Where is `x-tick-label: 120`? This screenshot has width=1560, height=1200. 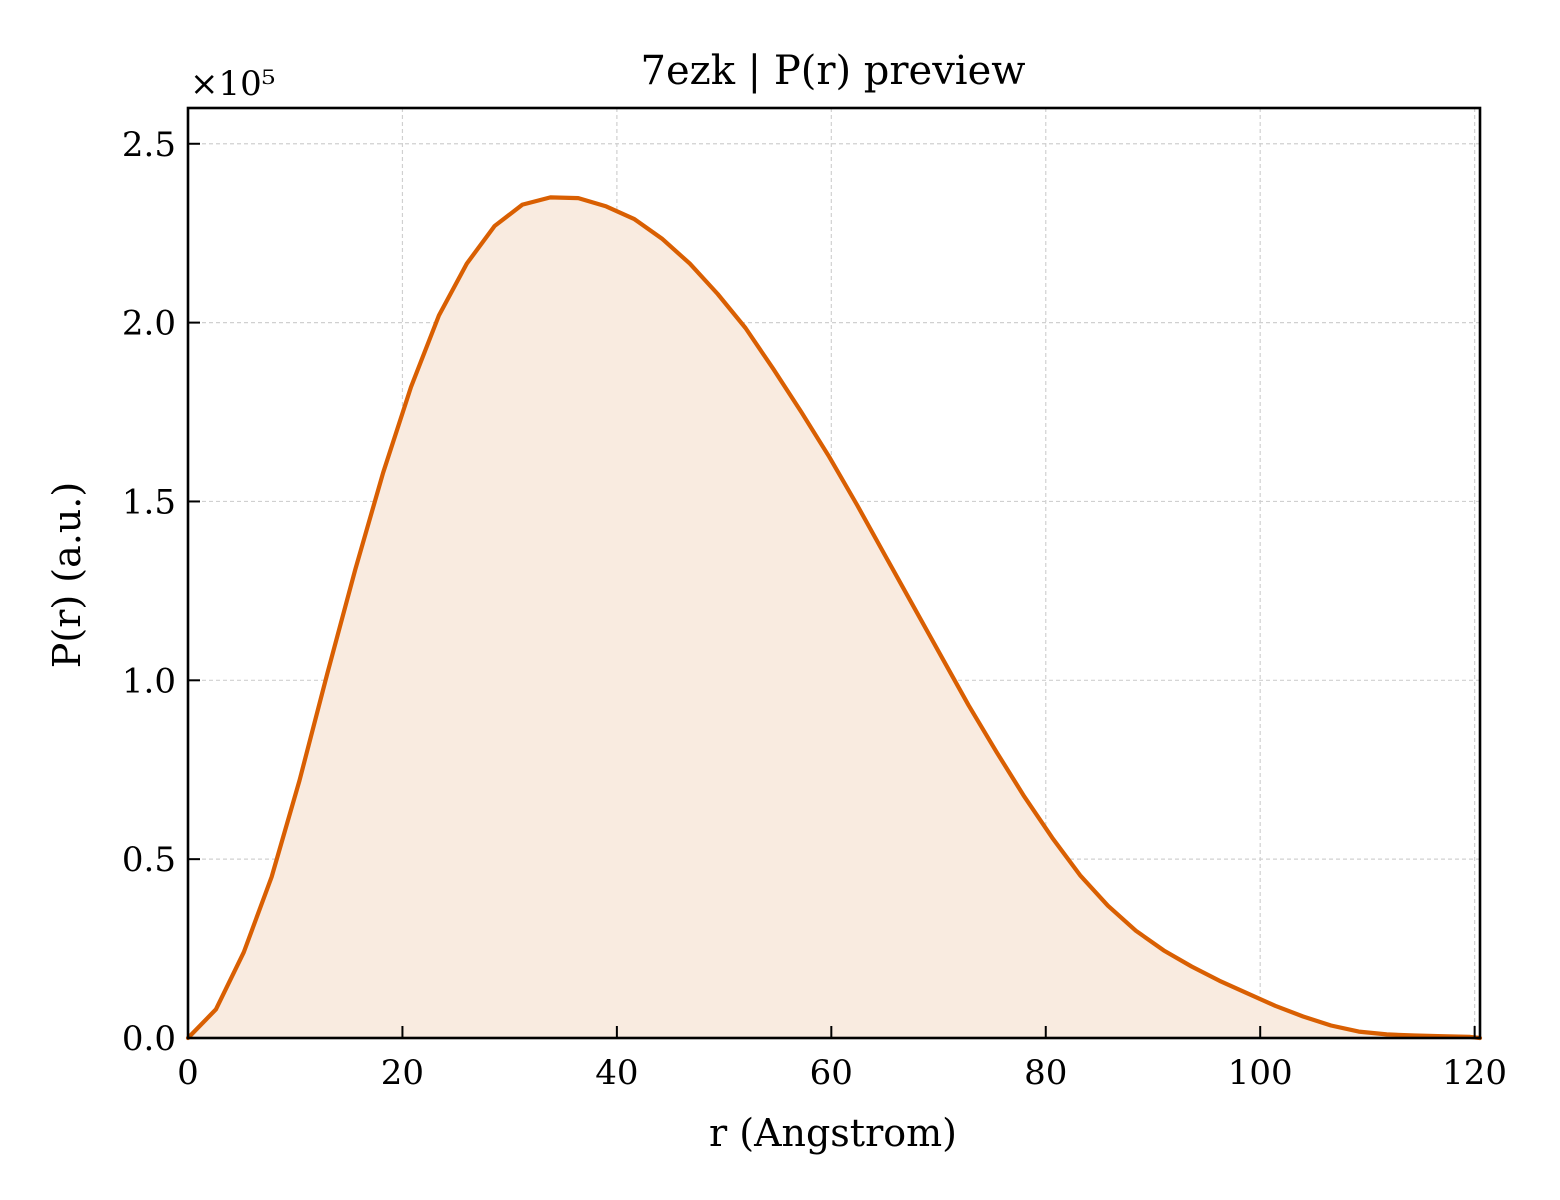
x-tick-label: 120 is located at coordinates (1474, 1073).